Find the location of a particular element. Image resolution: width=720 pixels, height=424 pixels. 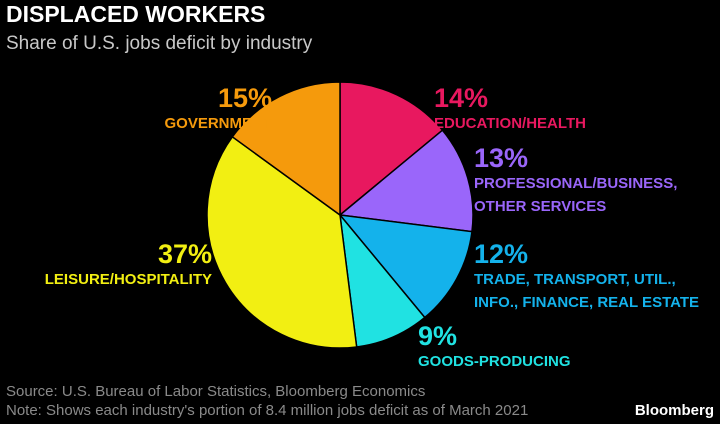

slice-label: GOODS-PRODUCING is located at coordinates (494, 361).